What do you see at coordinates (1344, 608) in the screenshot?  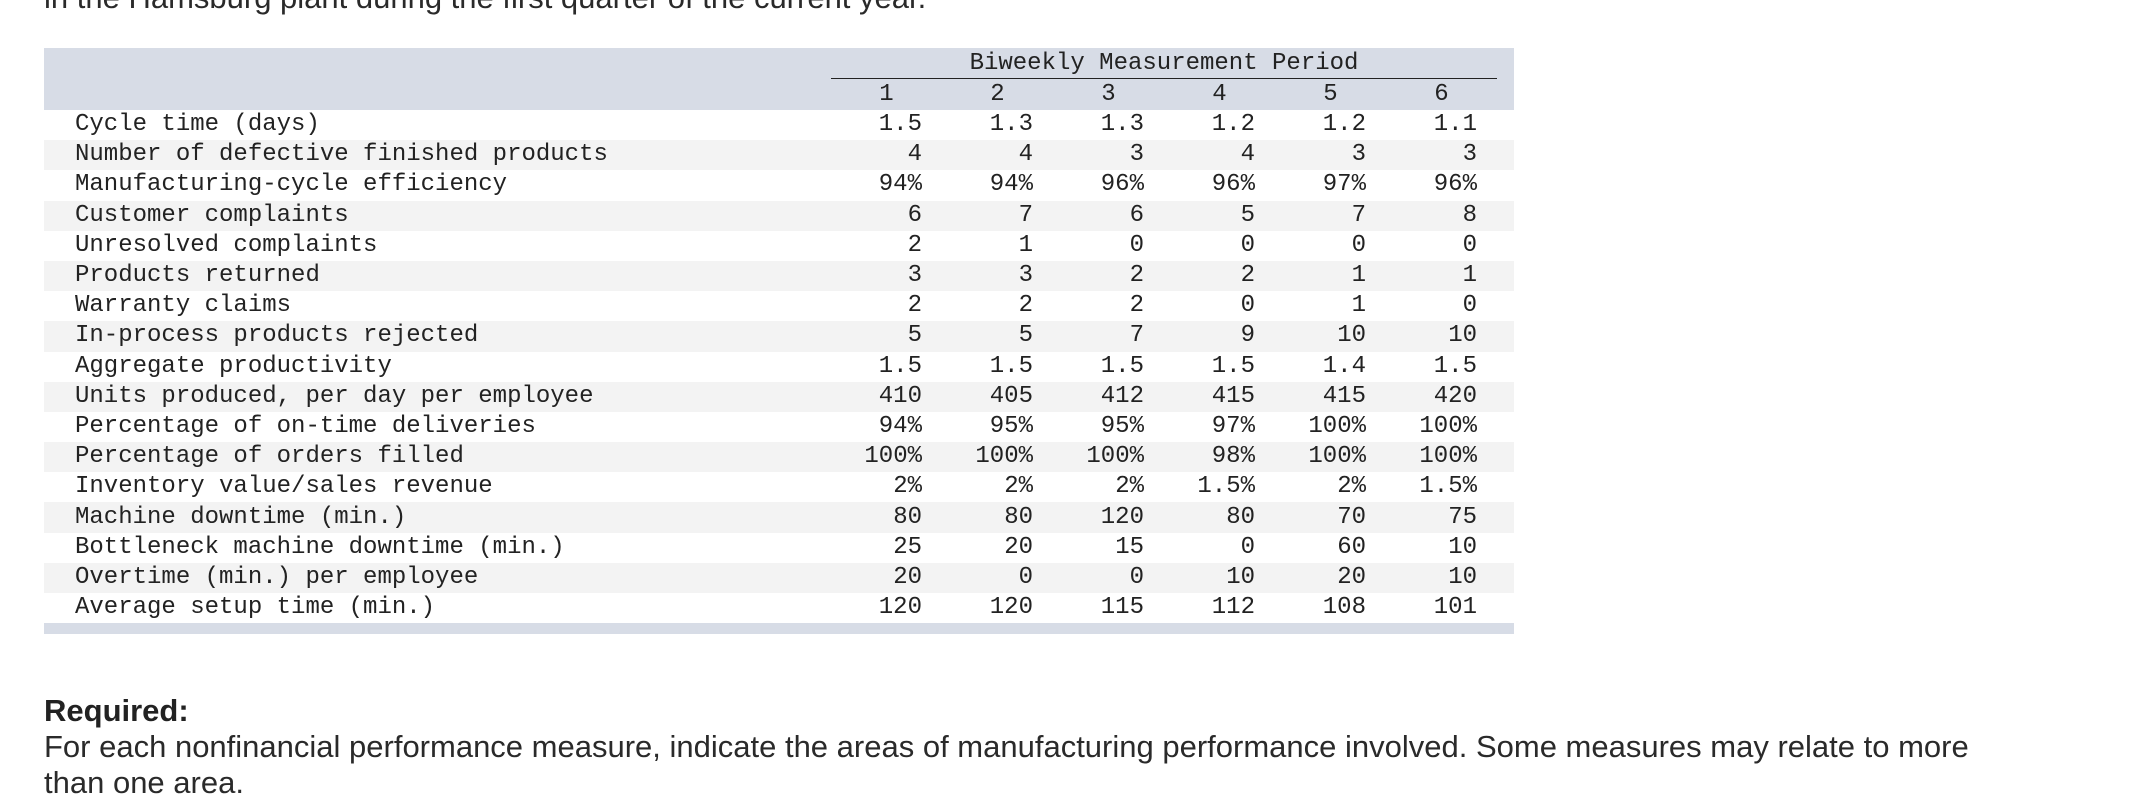 I see `cell-value: 108` at bounding box center [1344, 608].